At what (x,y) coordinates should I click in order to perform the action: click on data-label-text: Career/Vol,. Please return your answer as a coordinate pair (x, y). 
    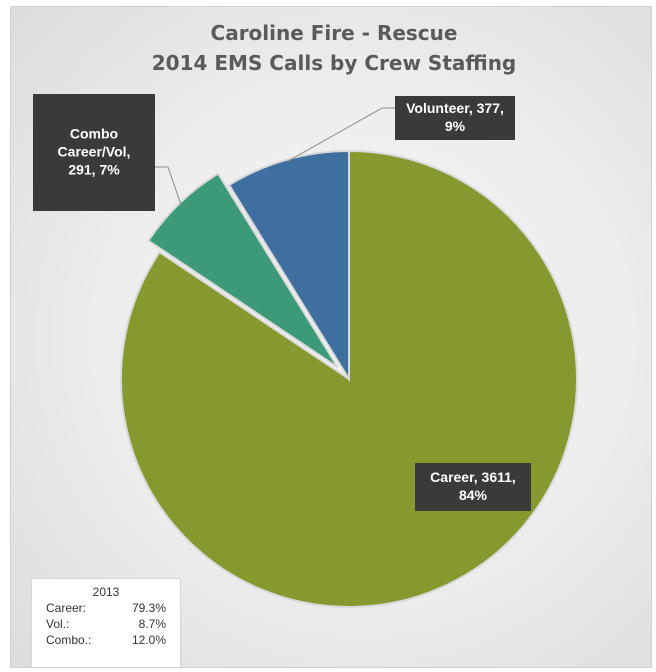
    Looking at the image, I should click on (94, 152).